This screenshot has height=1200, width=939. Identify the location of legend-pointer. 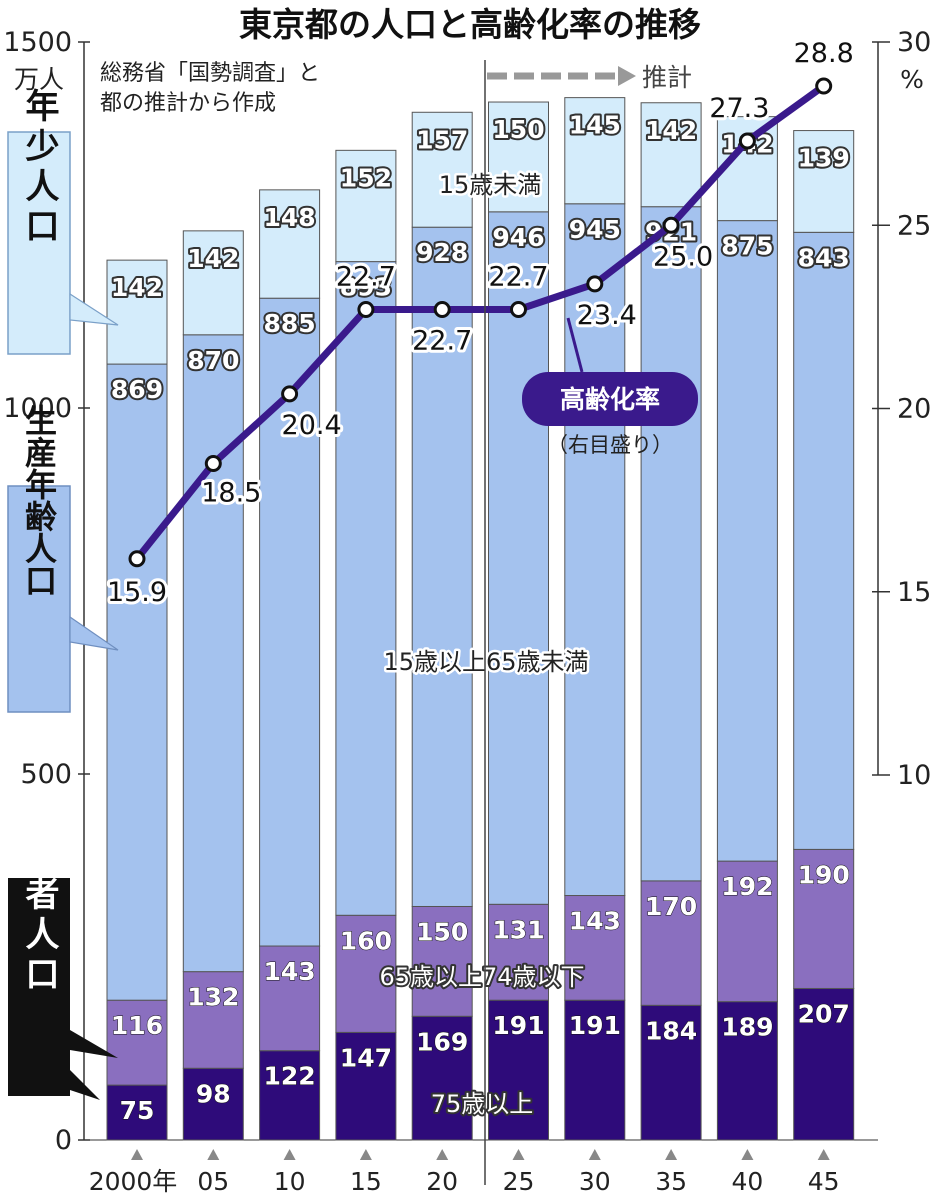
(575, 345).